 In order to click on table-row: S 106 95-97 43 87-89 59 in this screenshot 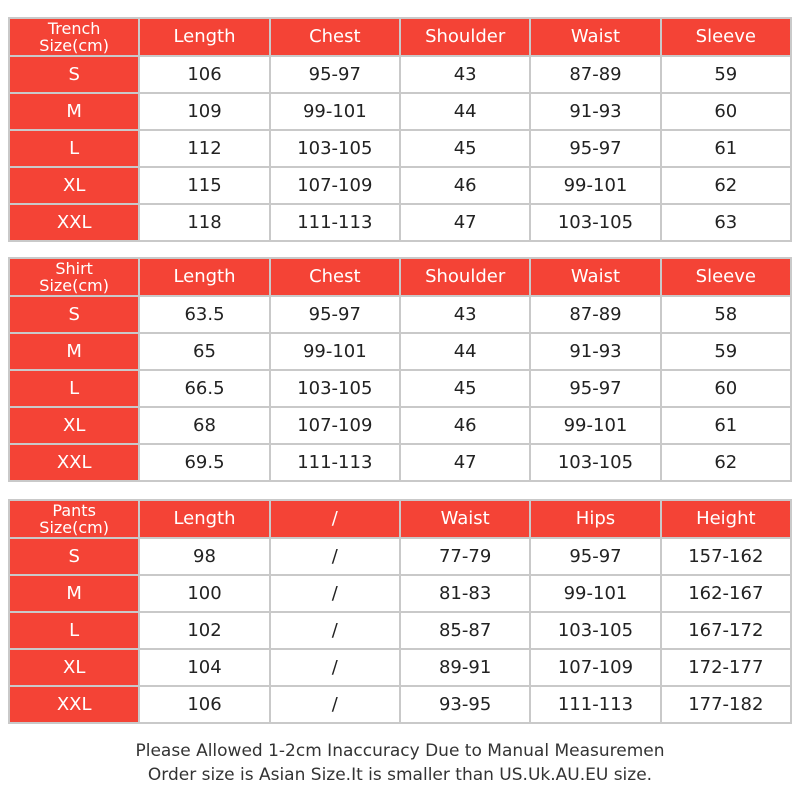, I will do `click(400, 74)`.